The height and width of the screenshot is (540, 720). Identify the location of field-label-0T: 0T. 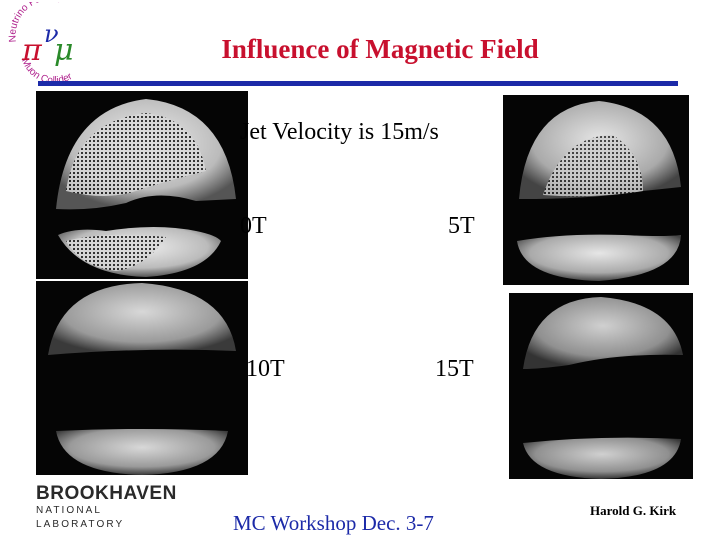
(253, 226).